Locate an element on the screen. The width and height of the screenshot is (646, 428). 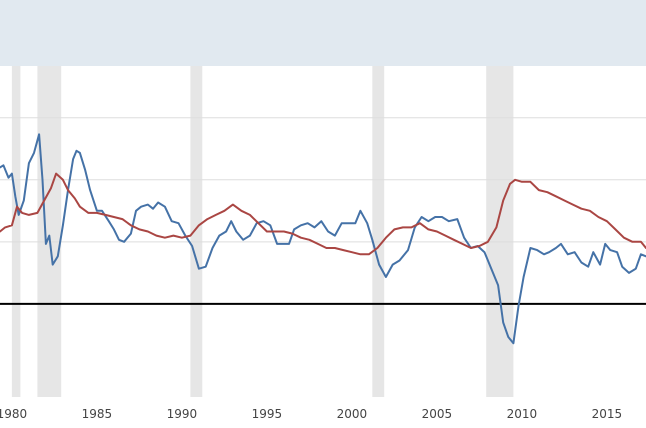
x-tick-label-1985: 1985 is located at coordinates (97, 414).